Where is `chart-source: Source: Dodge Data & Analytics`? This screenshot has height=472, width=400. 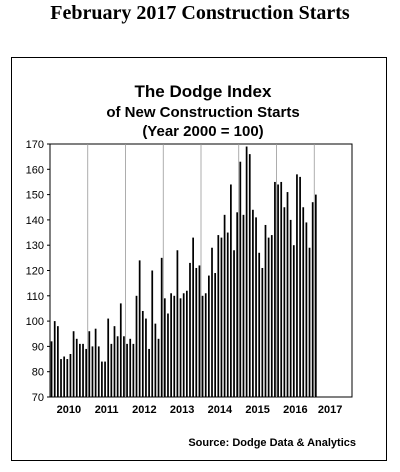 chart-source: Source: Dodge Data & Analytics is located at coordinates (272, 443).